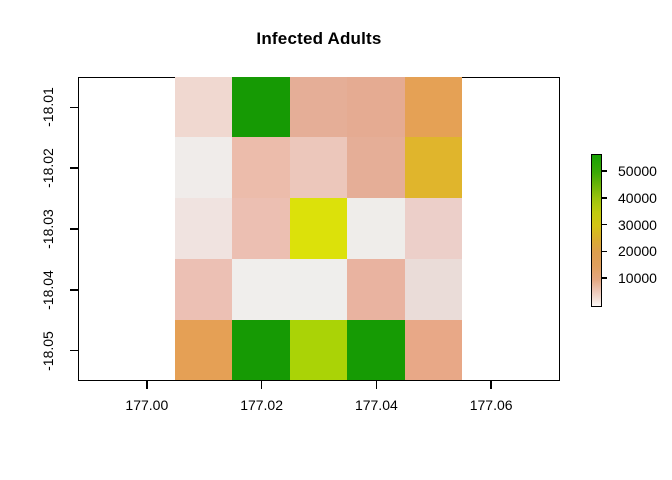 The height and width of the screenshot is (480, 672). Describe the element at coordinates (637, 251) in the screenshot. I see `legend-tick-label: 20000` at that location.